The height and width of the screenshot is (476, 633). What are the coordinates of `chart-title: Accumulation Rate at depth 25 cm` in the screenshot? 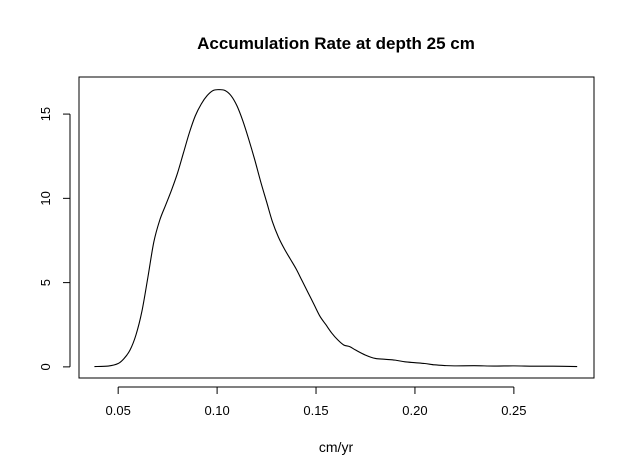 It's located at (336, 43).